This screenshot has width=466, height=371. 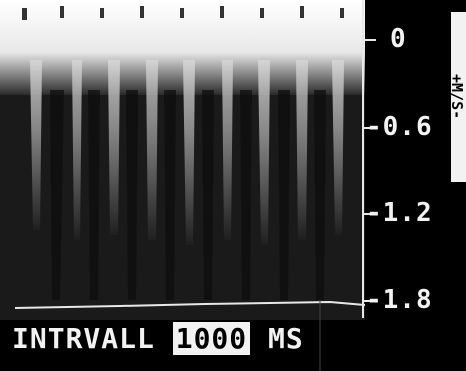 What do you see at coordinates (398, 39) in the screenshot?
I see `scale-label-0: 0` at bounding box center [398, 39].